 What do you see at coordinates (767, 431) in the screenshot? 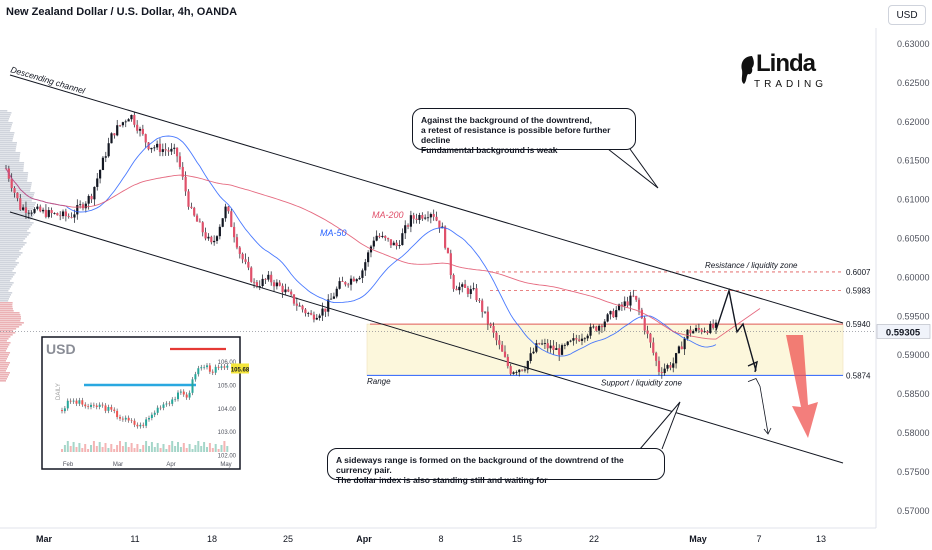
I see `forecast-arrow-head-secondary` at bounding box center [767, 431].